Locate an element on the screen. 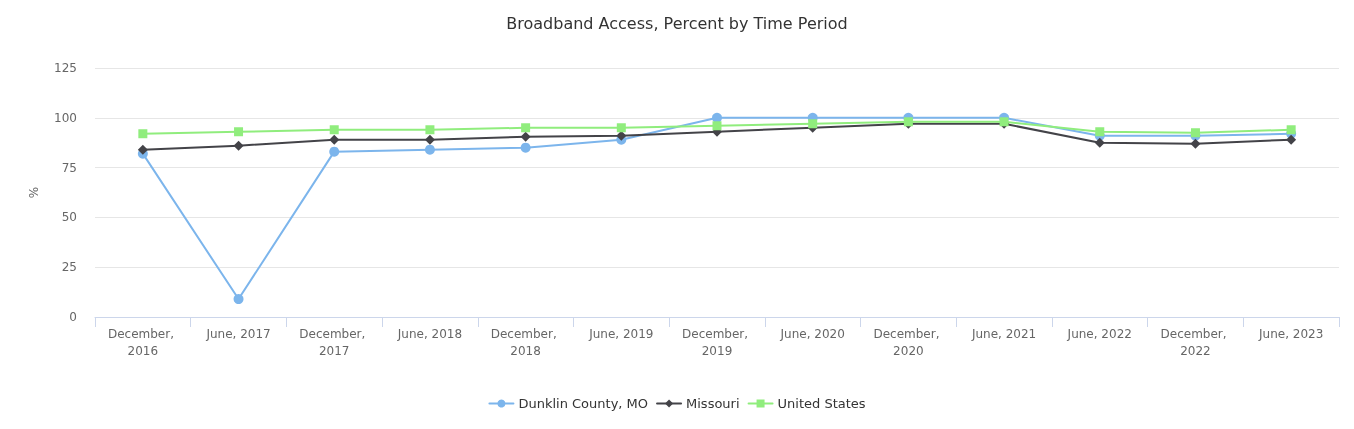 This screenshot has height=429, width=1354. x-tick-label: December, 2022 is located at coordinates (1195, 342).